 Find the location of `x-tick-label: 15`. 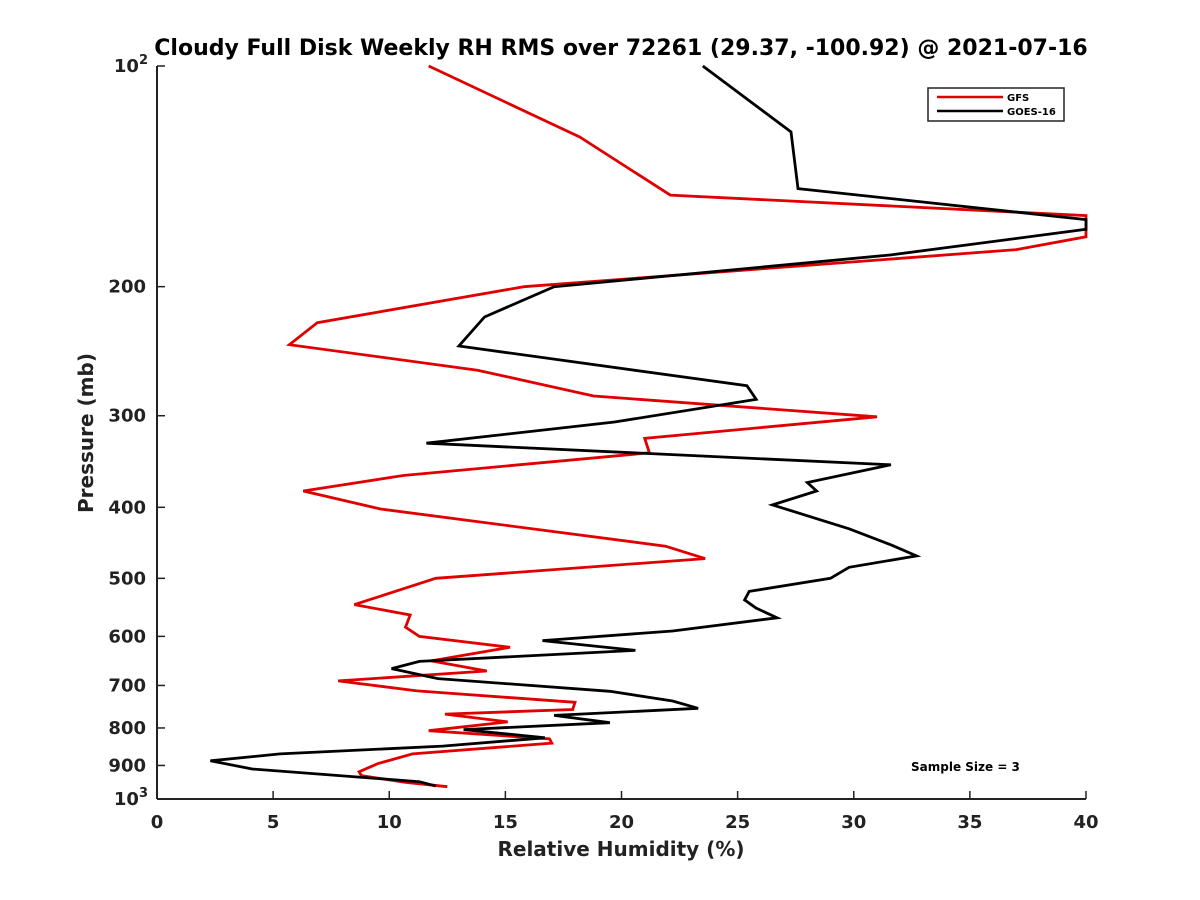

x-tick-label: 15 is located at coordinates (505, 822).